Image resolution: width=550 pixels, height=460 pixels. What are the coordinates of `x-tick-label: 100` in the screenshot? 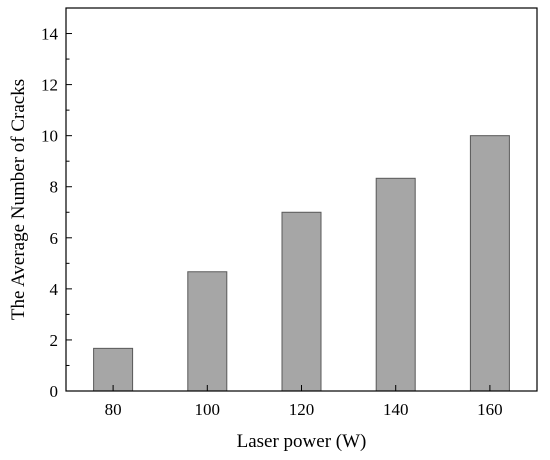 It's located at (208, 409).